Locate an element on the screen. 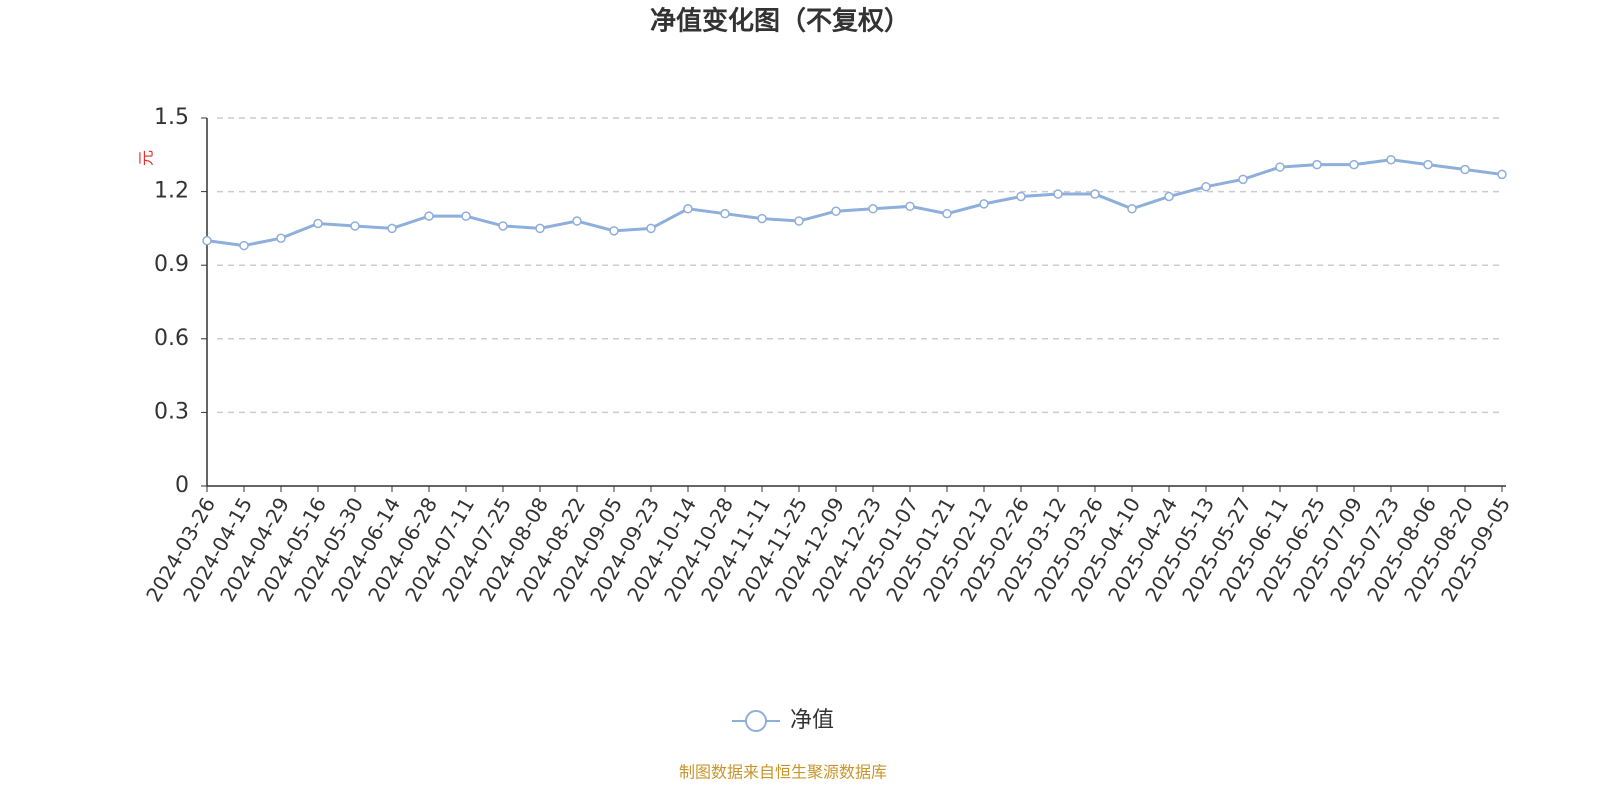  y-tick-label: 1.2 is located at coordinates (171, 191).